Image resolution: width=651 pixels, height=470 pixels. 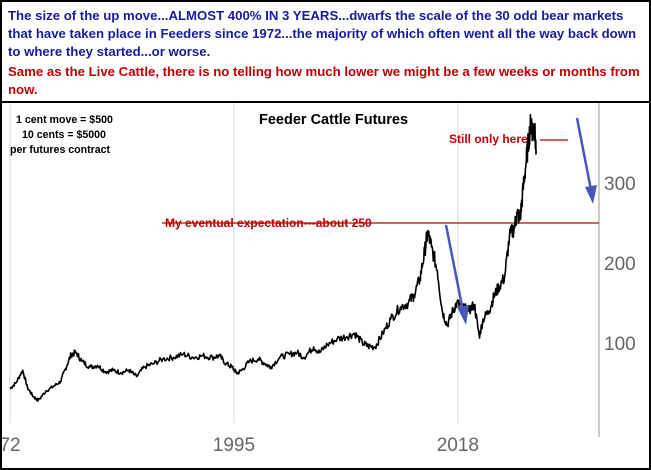 What do you see at coordinates (620, 184) in the screenshot?
I see `y-tick-300: 300` at bounding box center [620, 184].